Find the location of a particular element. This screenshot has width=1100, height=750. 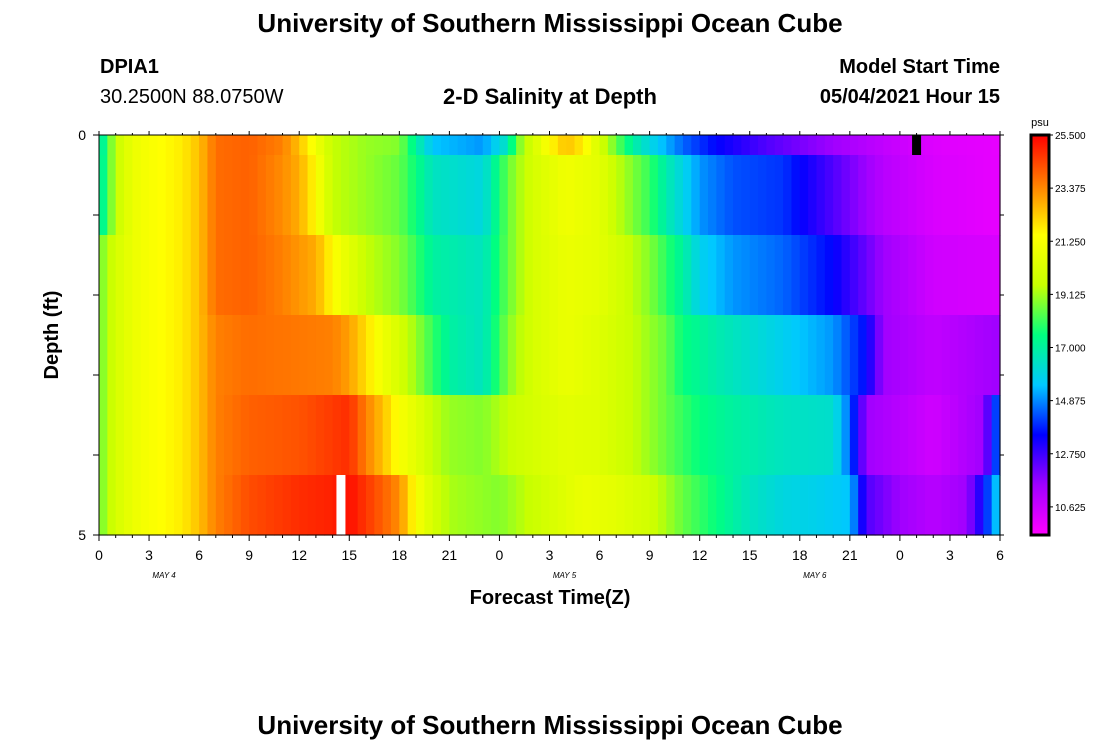

x-tick-label: 15 is located at coordinates (750, 555).